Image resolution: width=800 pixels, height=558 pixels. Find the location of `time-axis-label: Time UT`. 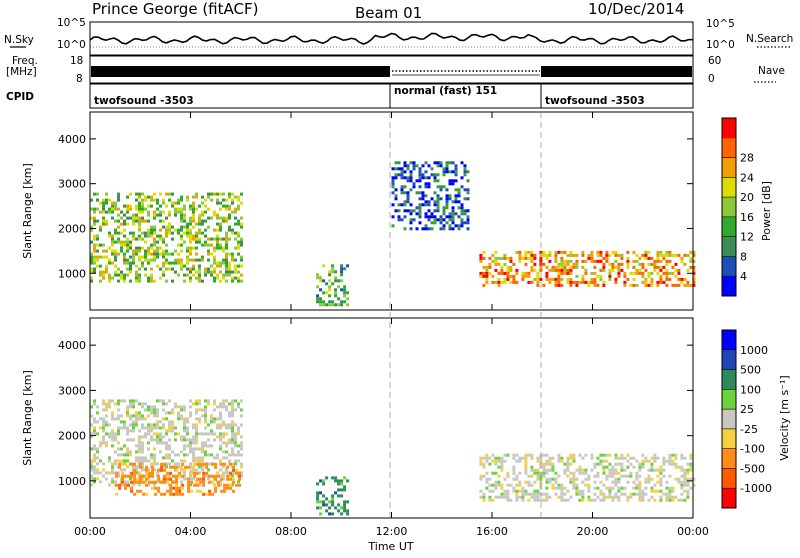

time-axis-label: Time UT is located at coordinates (390, 546).